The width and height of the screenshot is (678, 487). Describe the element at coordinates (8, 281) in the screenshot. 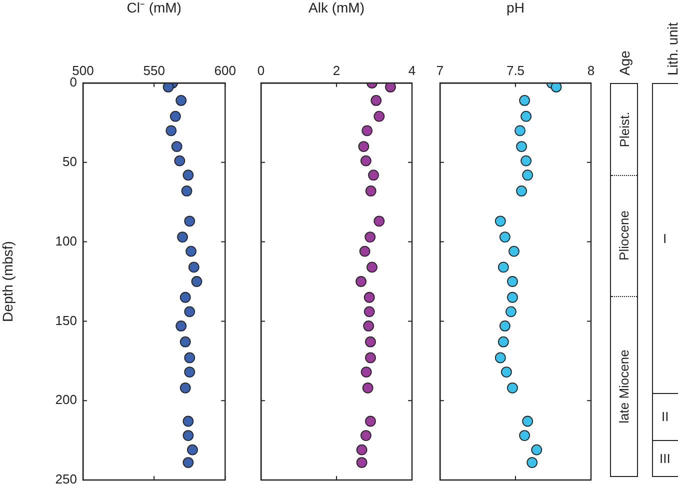

I see `y-axis-title: Depth (mbsf)` at that location.